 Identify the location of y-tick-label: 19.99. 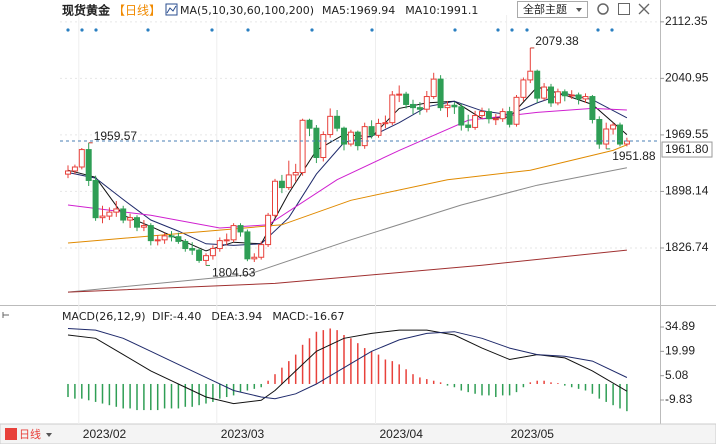
(680, 351).